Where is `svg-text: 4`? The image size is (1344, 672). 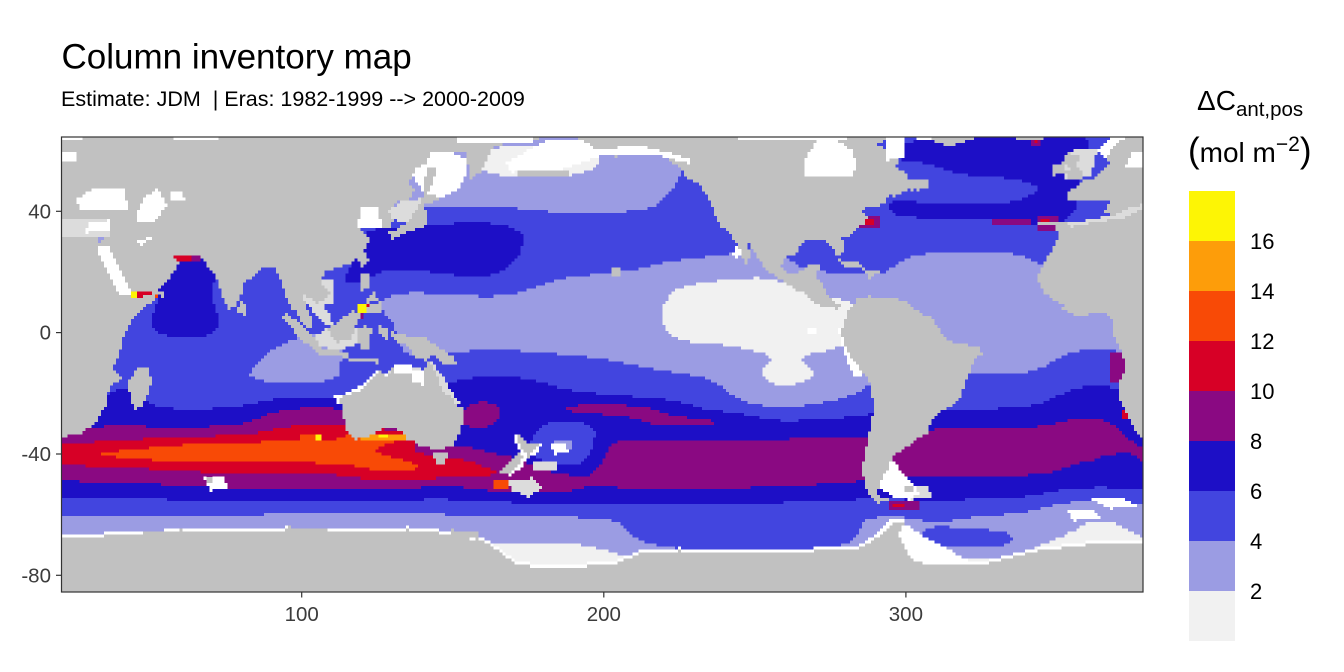
svg-text: 4 is located at coordinates (1256, 541).